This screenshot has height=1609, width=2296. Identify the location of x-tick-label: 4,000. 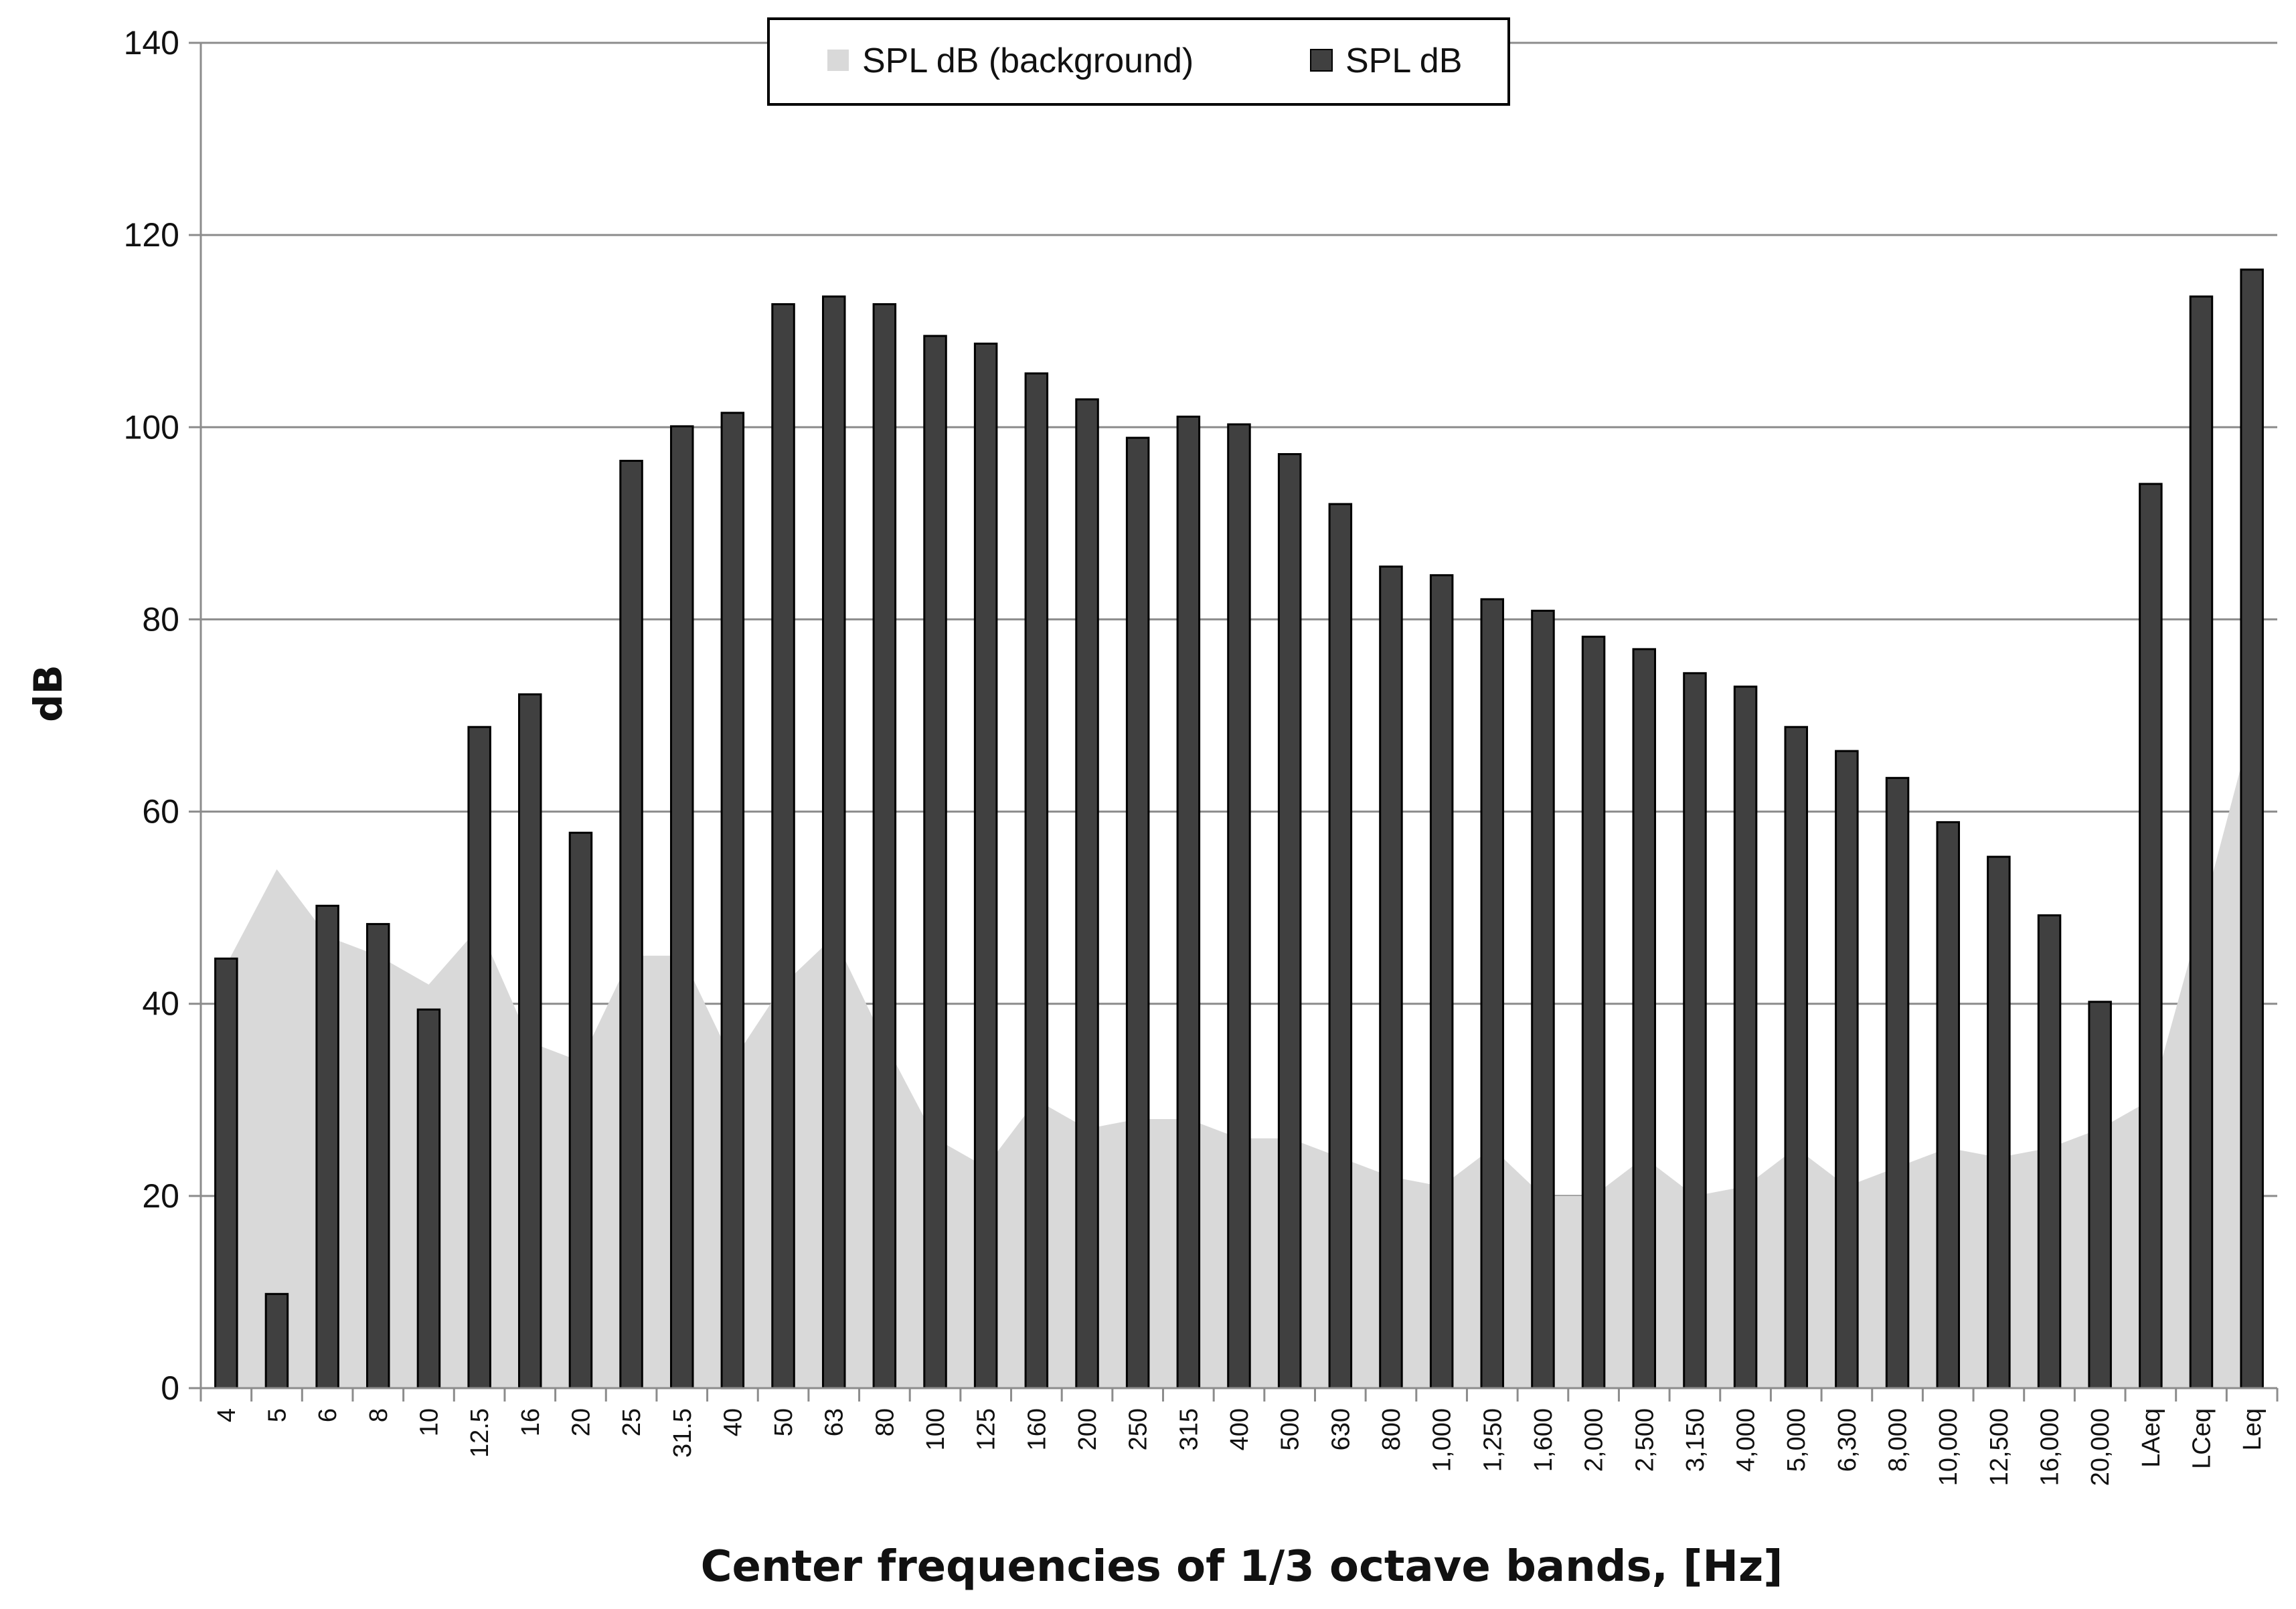
(1746, 1440).